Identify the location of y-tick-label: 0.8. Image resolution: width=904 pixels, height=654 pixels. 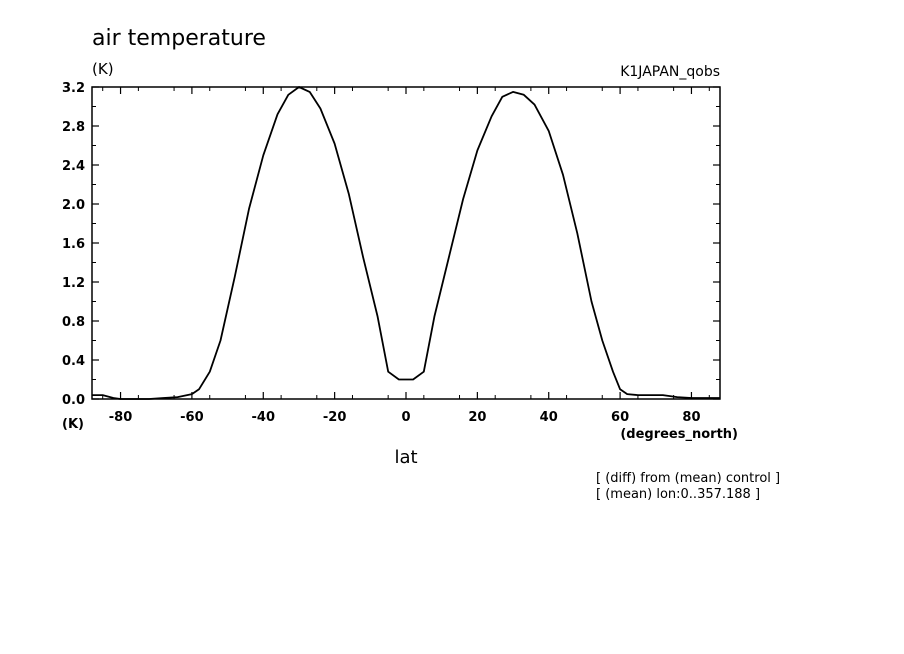
(73, 322).